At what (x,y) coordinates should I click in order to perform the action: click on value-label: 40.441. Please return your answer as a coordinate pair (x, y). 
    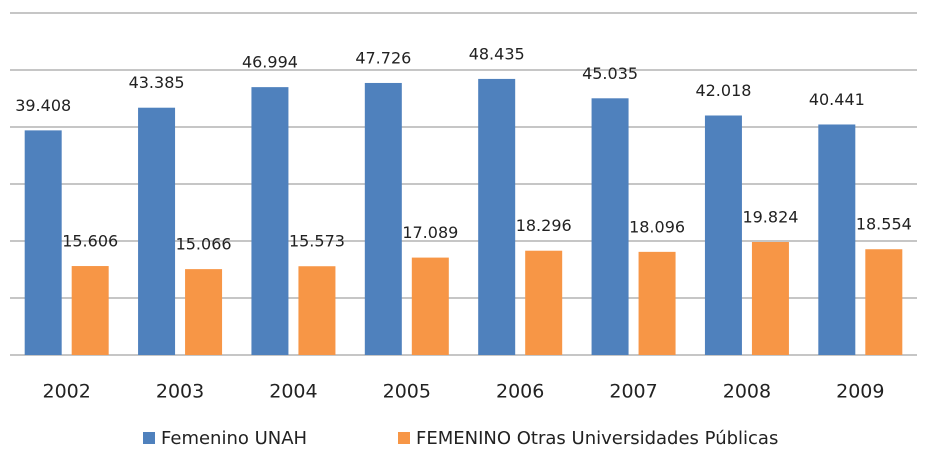
    Looking at the image, I should click on (837, 99).